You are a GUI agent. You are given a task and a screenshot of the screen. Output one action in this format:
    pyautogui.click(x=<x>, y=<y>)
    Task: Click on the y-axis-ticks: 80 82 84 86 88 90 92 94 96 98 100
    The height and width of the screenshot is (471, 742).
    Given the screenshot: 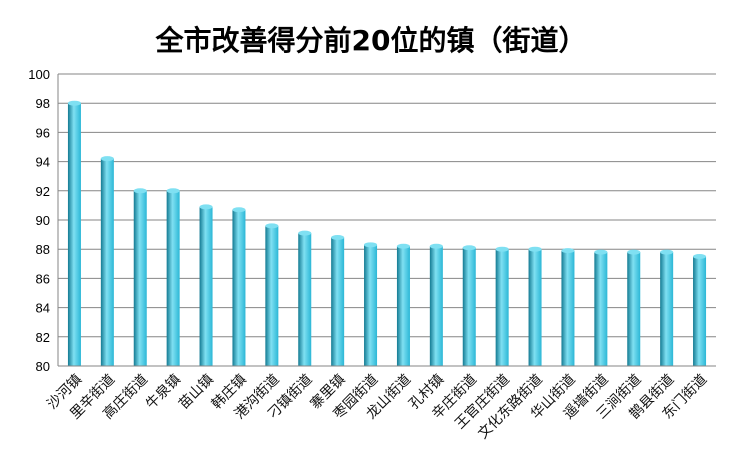 What is the action you would take?
    pyautogui.click(x=39, y=220)
    